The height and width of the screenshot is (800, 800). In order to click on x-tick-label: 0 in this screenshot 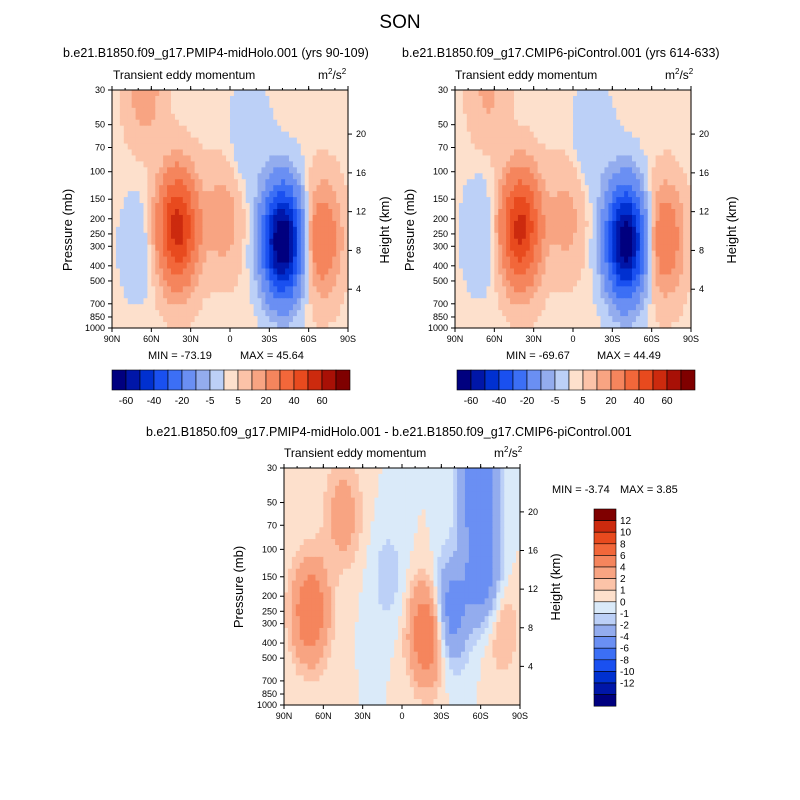, I will do `click(572, 339)`.